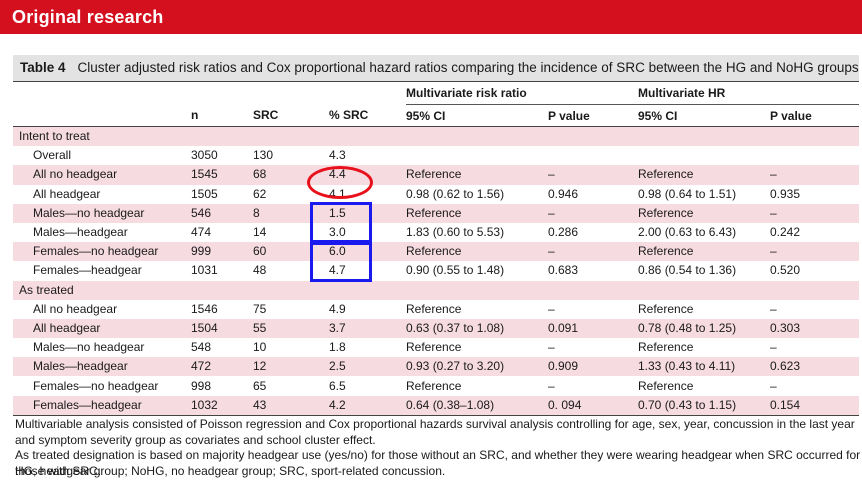 The image size is (862, 499). I want to click on cell-n: 472, so click(222, 367).